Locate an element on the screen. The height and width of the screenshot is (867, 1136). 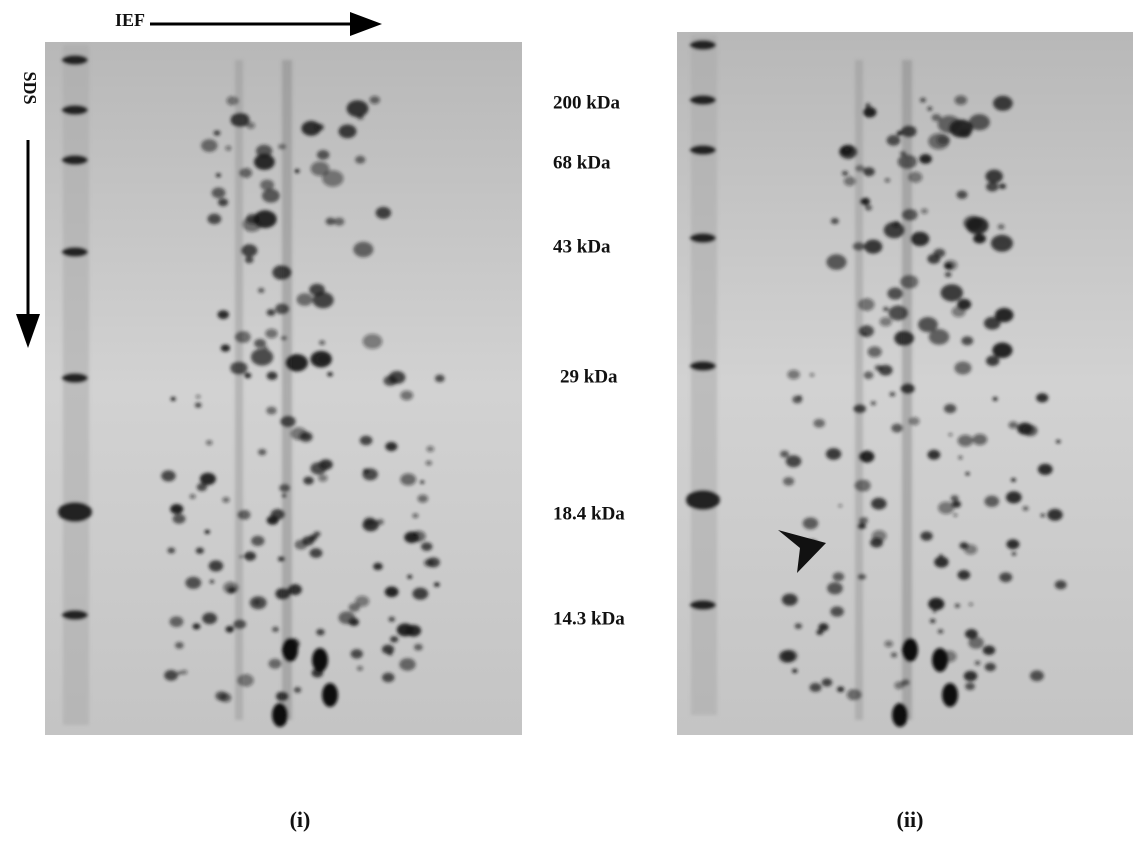
panel-label: (i) is located at coordinates (300, 819).